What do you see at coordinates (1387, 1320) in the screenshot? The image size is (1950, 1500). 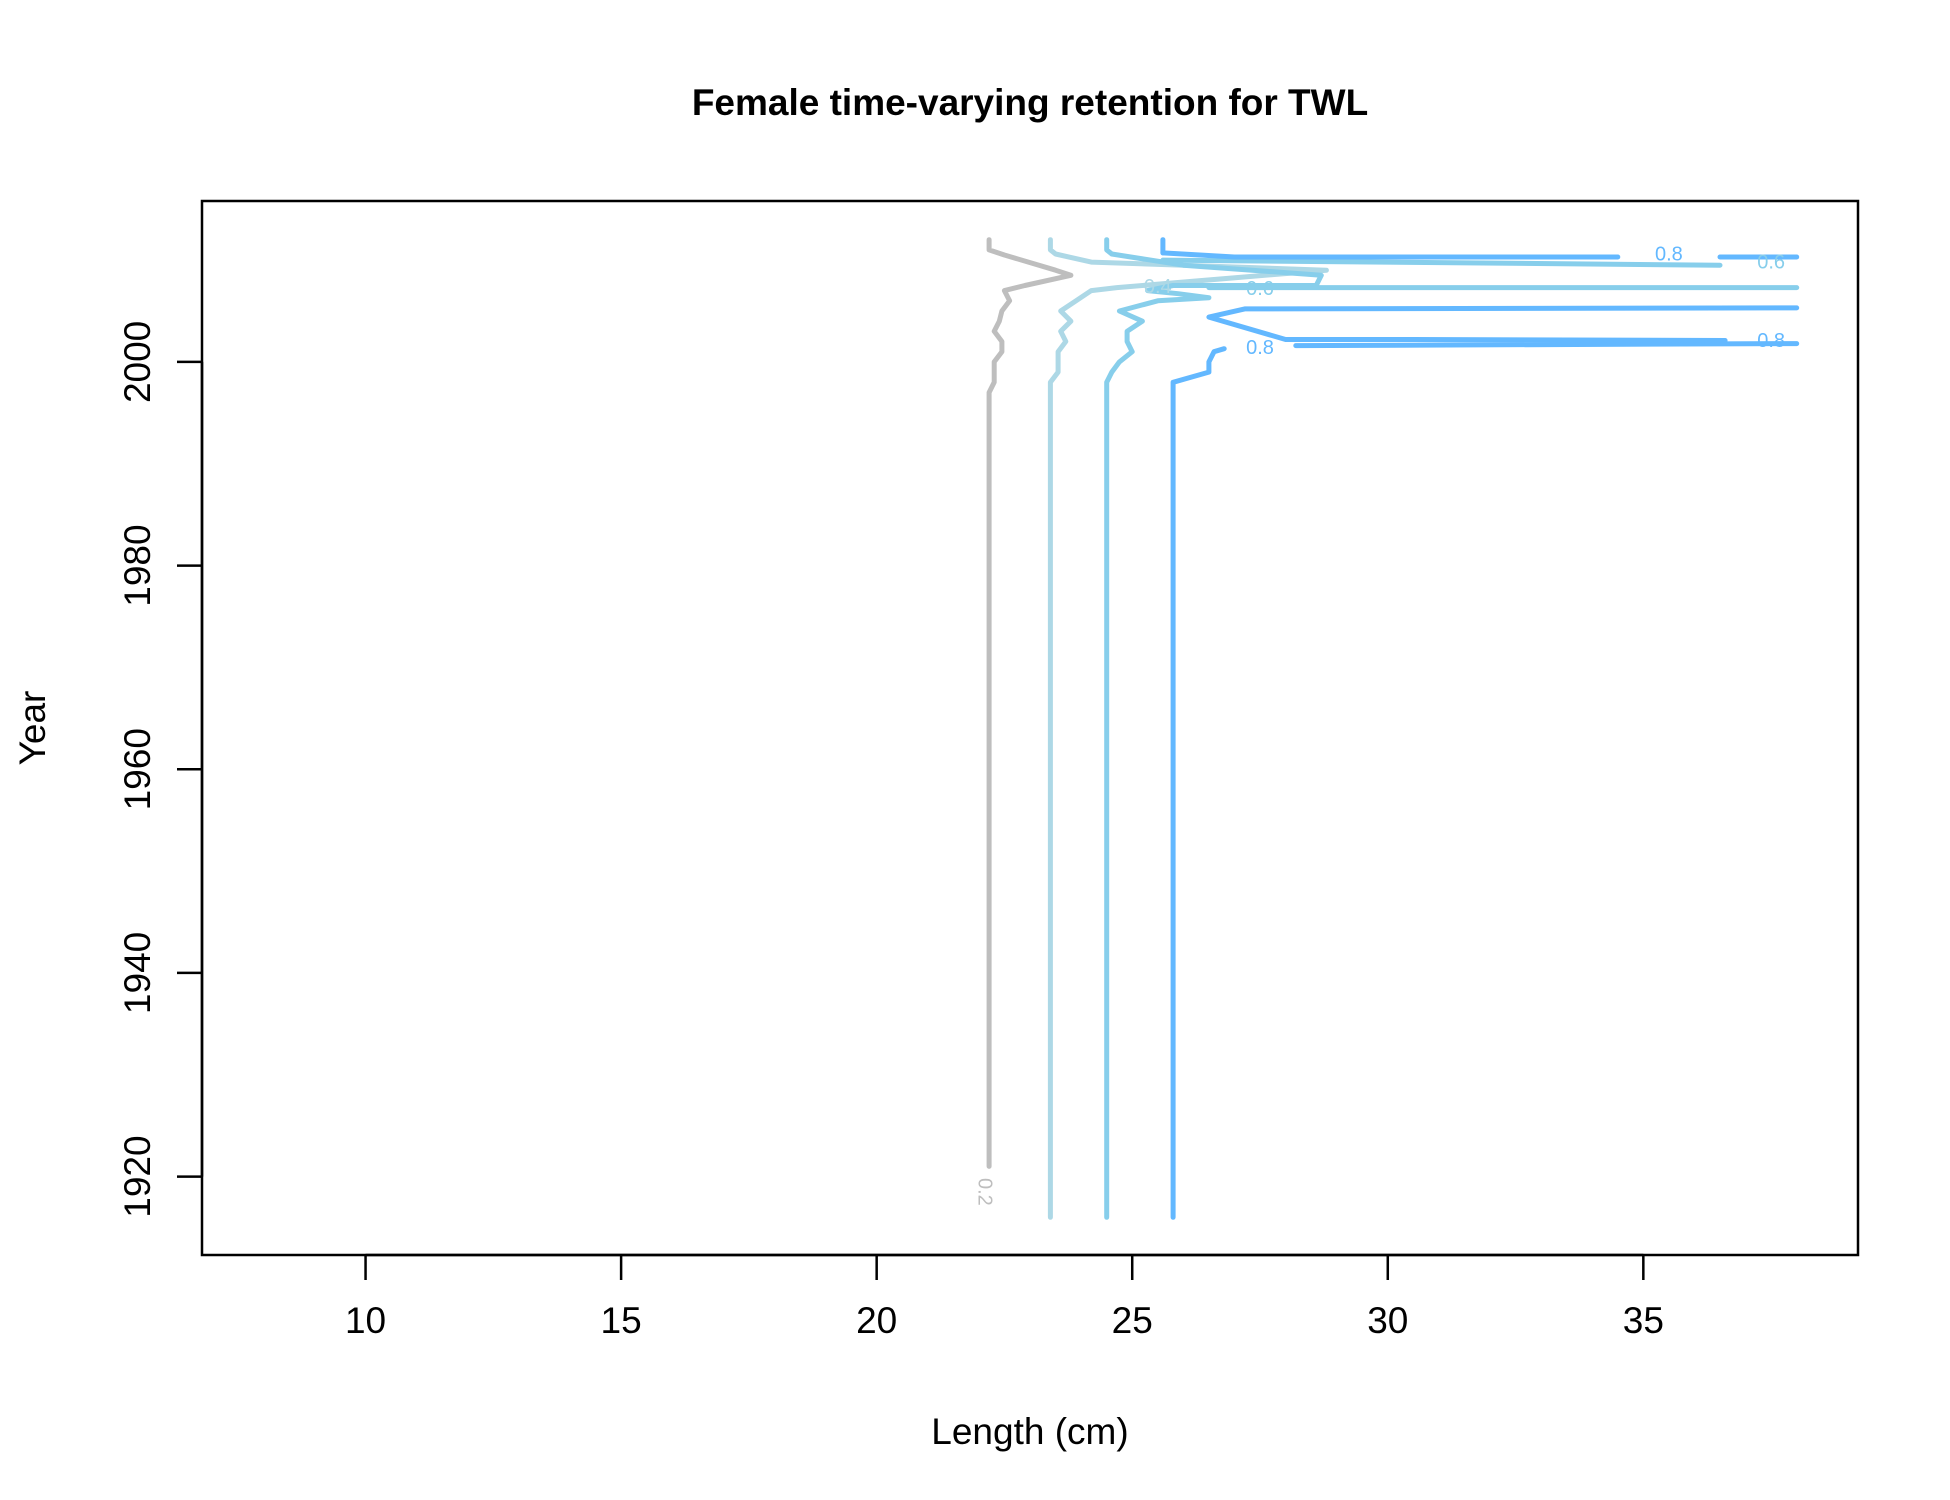 I see `x-tick-label: 30` at bounding box center [1387, 1320].